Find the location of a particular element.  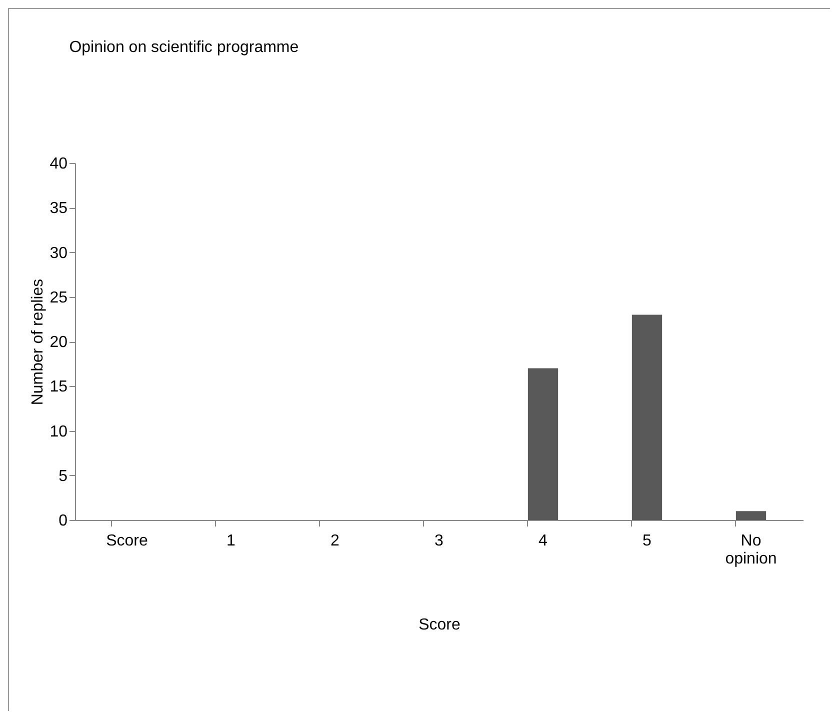

x-tick-label: 3 is located at coordinates (439, 541).